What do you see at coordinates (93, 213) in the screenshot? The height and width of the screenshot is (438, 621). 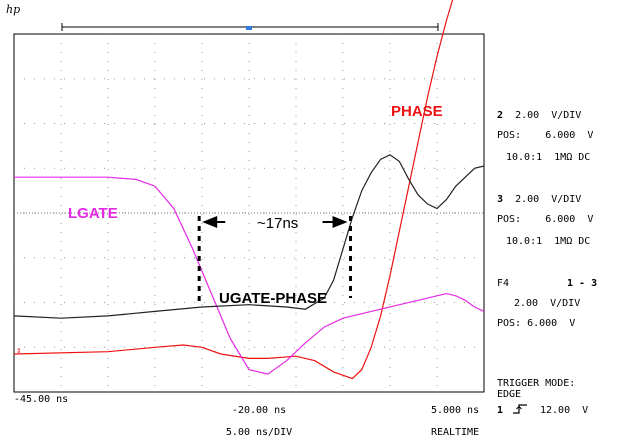 I see `label-lgate: LGATE` at bounding box center [93, 213].